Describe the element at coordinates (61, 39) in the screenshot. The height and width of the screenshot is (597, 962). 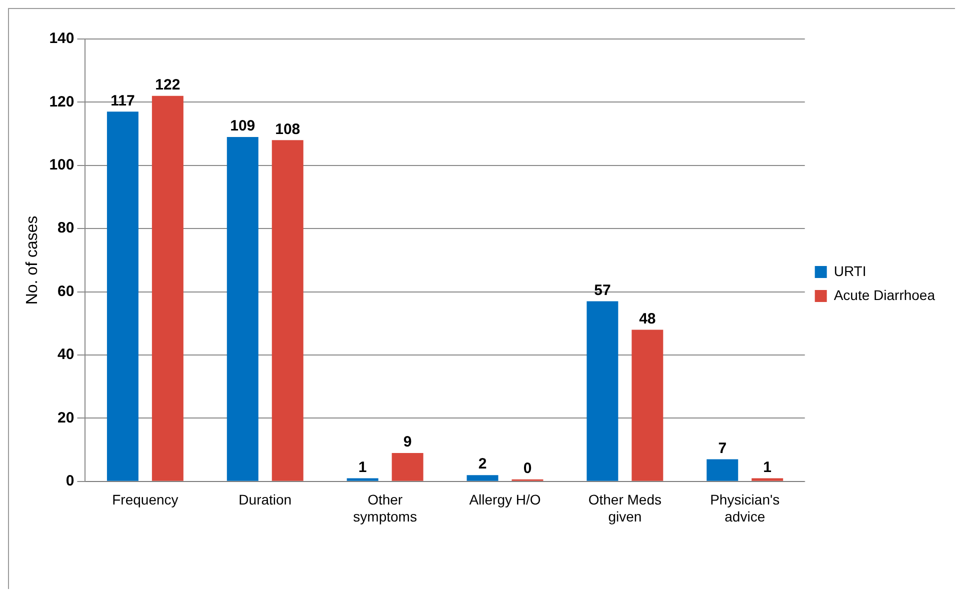
I see `y-tick-label: 140` at that location.